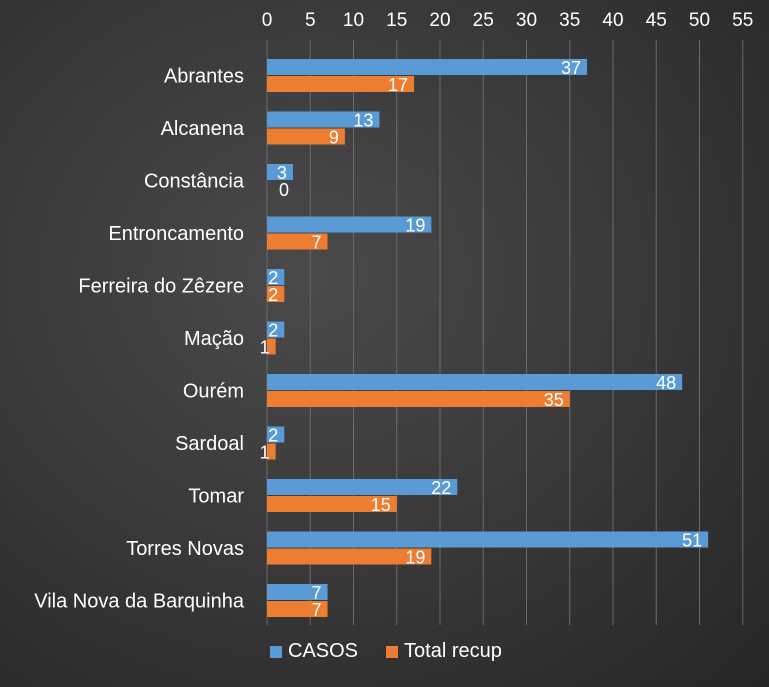  Describe the element at coordinates (396, 20) in the screenshot. I see `x-tick-label: 15` at that location.